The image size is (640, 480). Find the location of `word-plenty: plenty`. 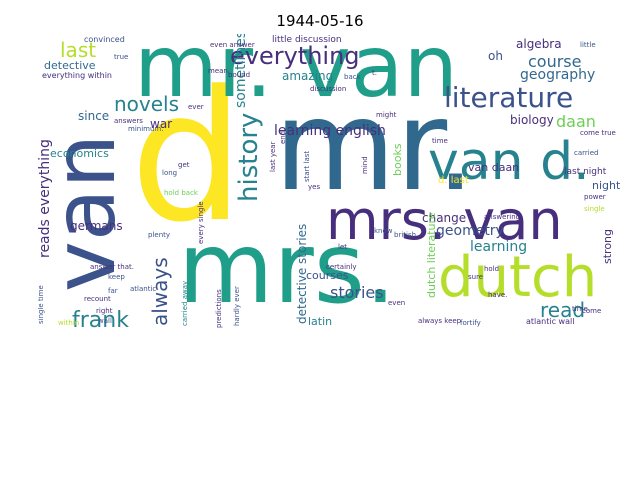

word-plenty: plenty is located at coordinates (159, 235).